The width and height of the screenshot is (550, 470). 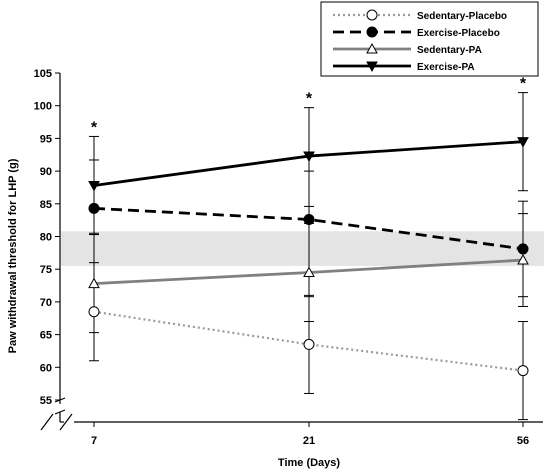 What do you see at coordinates (46, 401) in the screenshot?
I see `y-tick-label: 55` at bounding box center [46, 401].